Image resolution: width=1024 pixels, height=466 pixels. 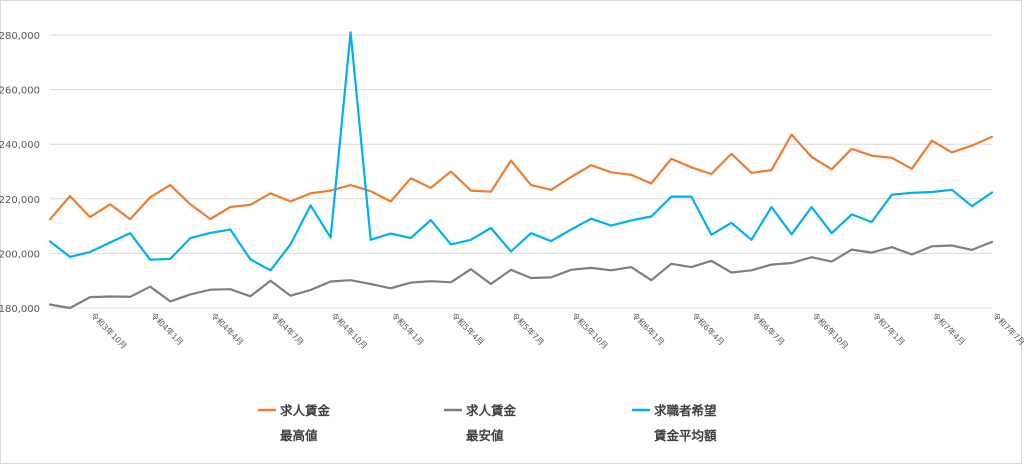 What do you see at coordinates (20, 200) in the screenshot?
I see `y-tick-label: 220,000` at bounding box center [20, 200].